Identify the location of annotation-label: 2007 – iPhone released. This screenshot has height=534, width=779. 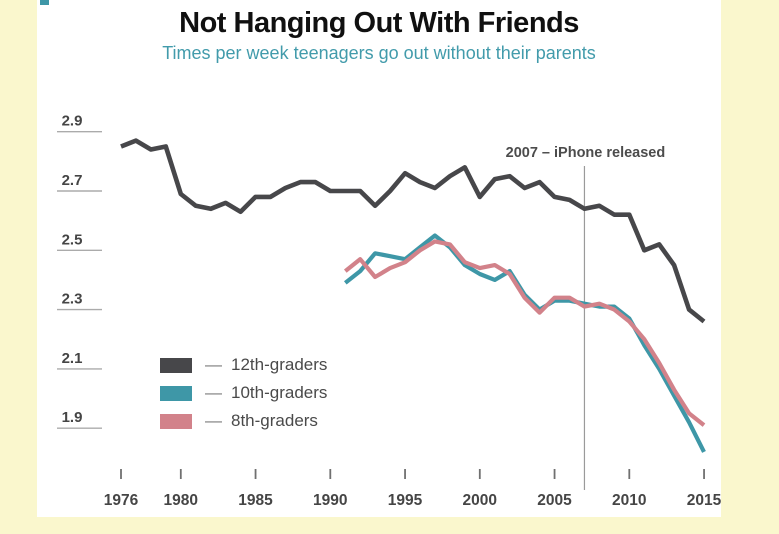
(586, 153).